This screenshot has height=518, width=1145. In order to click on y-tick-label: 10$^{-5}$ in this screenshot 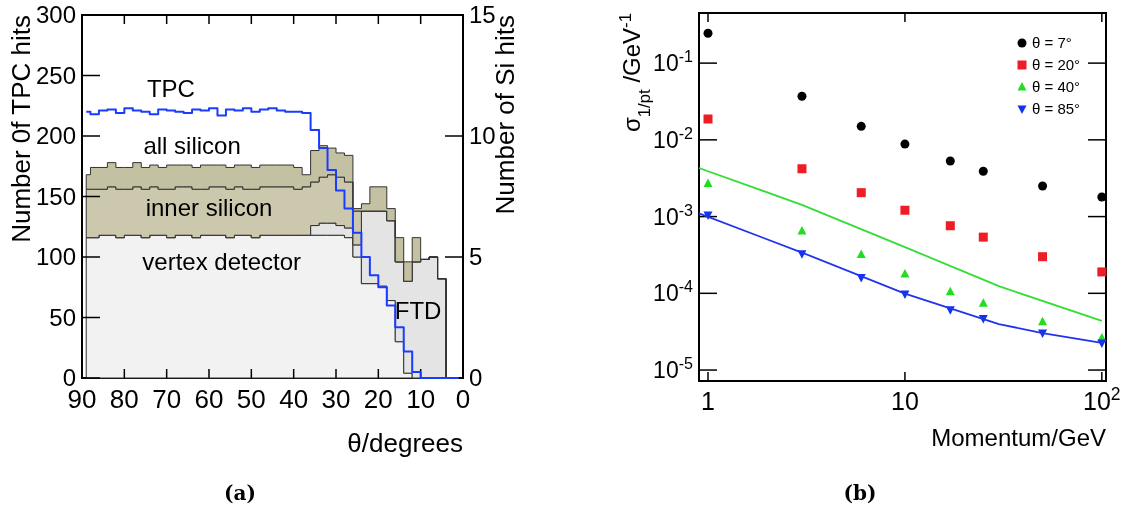, I will do `click(673, 369)`.